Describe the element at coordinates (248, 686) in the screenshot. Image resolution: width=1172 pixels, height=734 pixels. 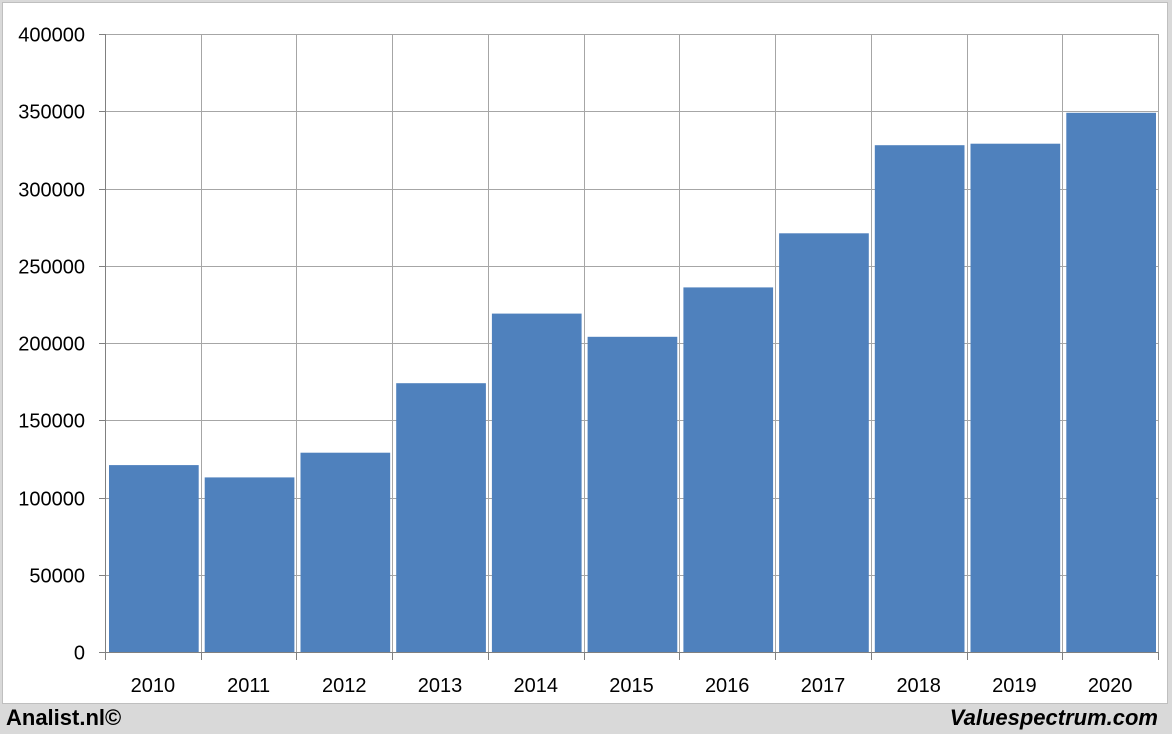
I see `x-tick-label: 2011` at that location.